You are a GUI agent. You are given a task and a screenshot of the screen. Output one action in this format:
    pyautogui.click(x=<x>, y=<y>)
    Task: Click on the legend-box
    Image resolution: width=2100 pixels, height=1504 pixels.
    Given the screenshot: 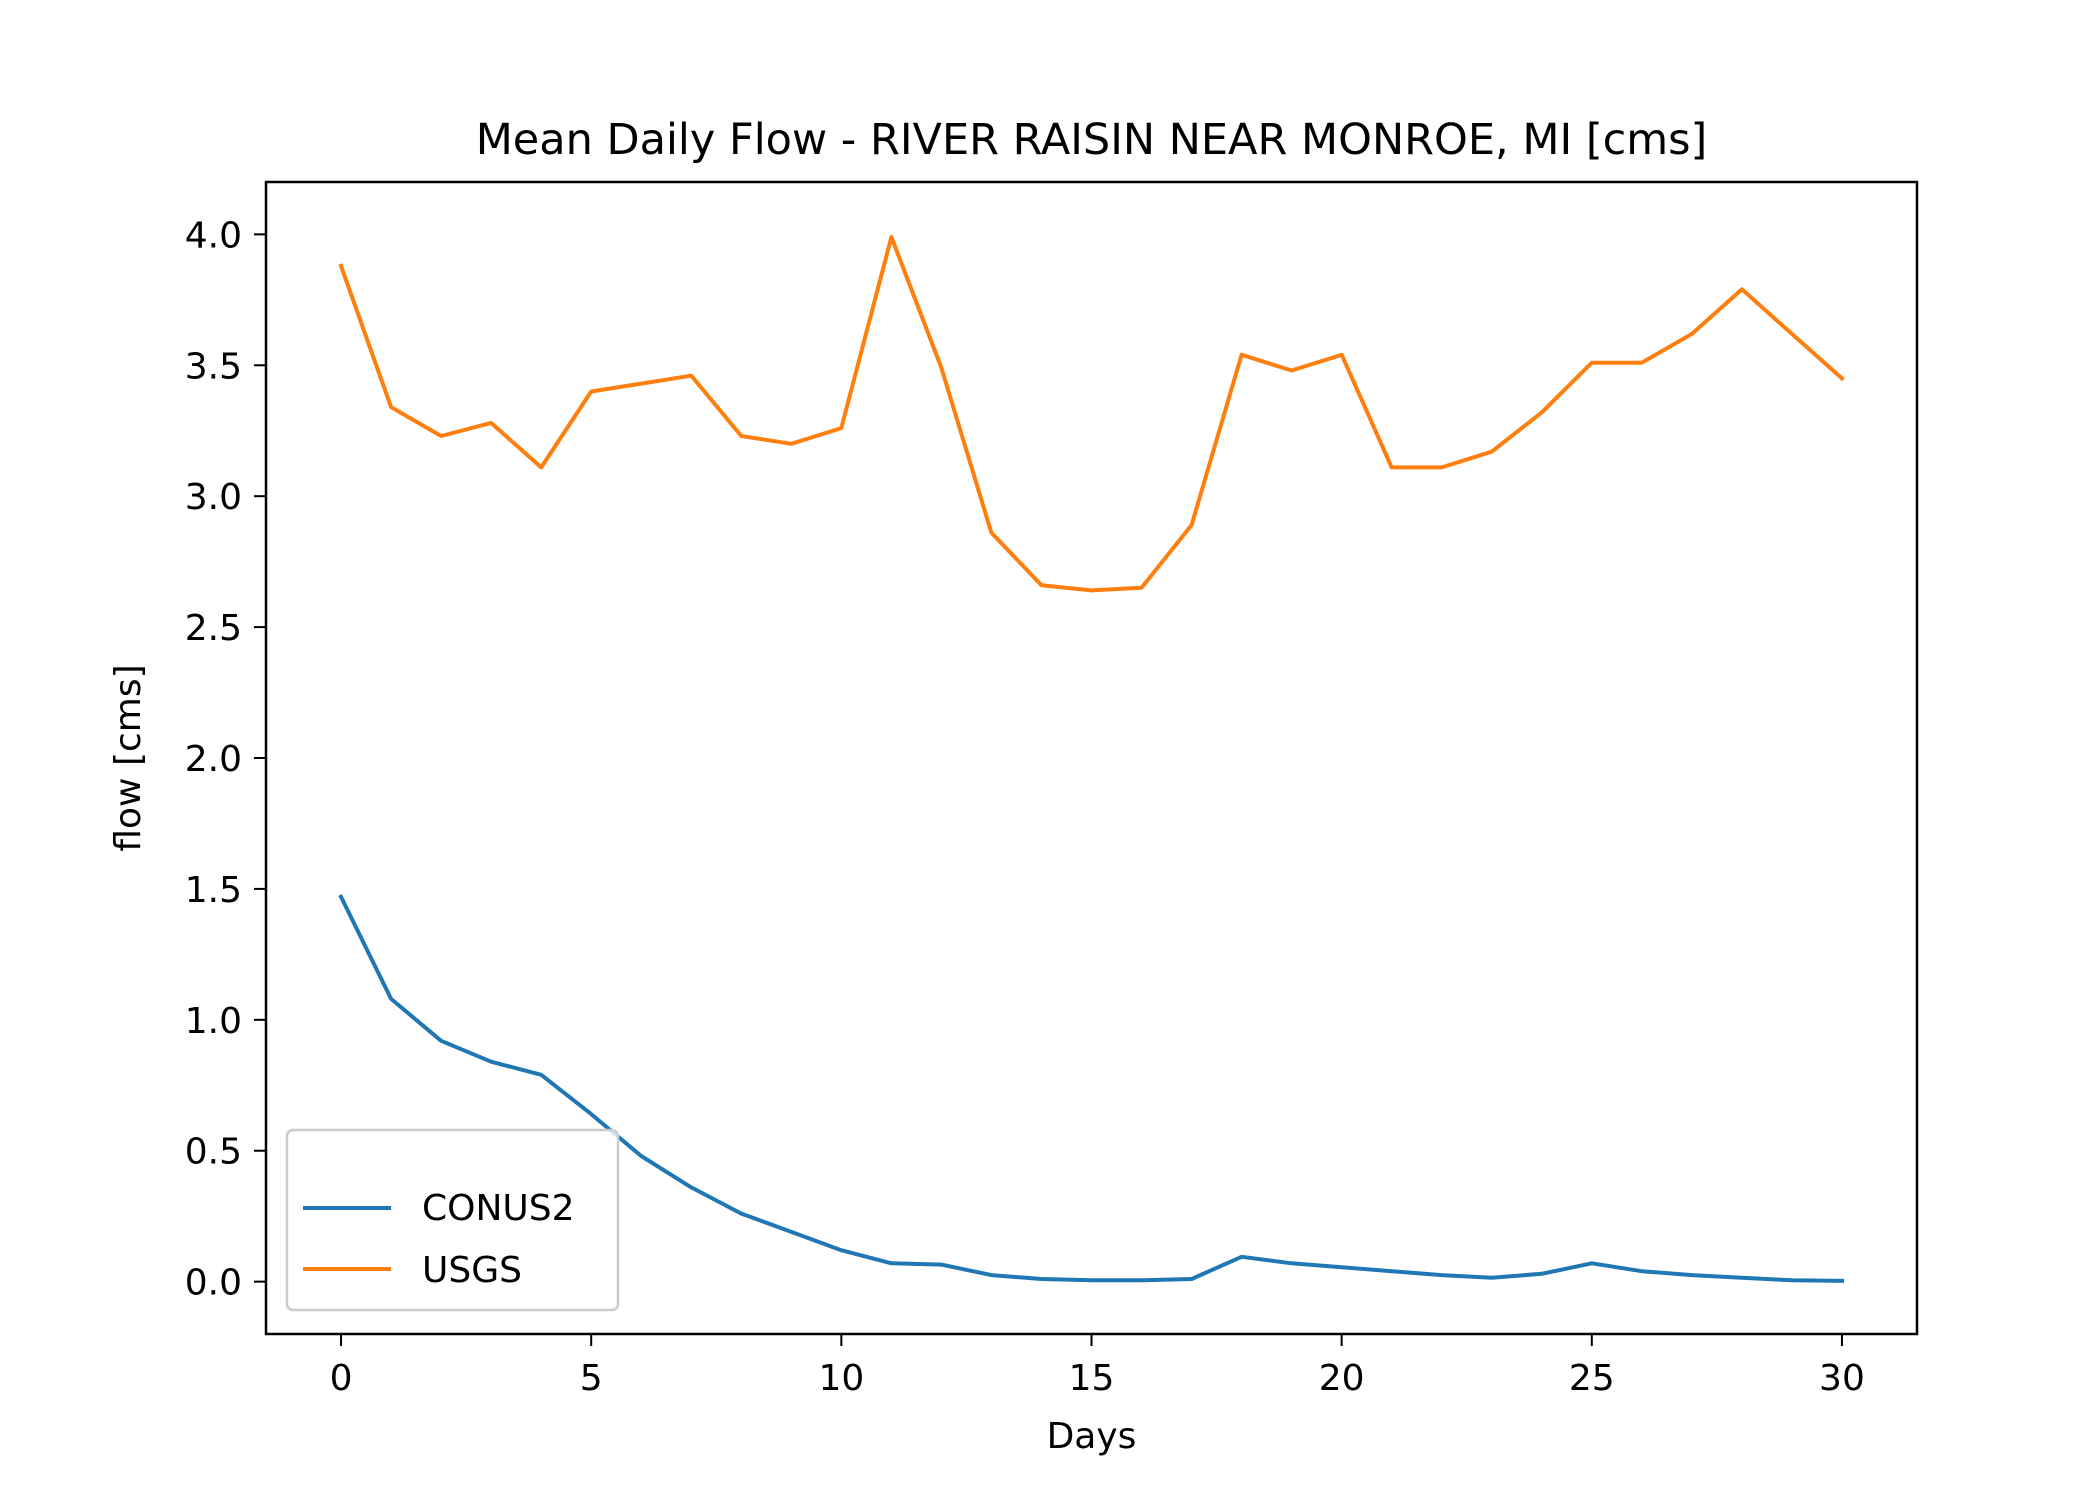 What is the action you would take?
    pyautogui.click(x=452, y=1220)
    